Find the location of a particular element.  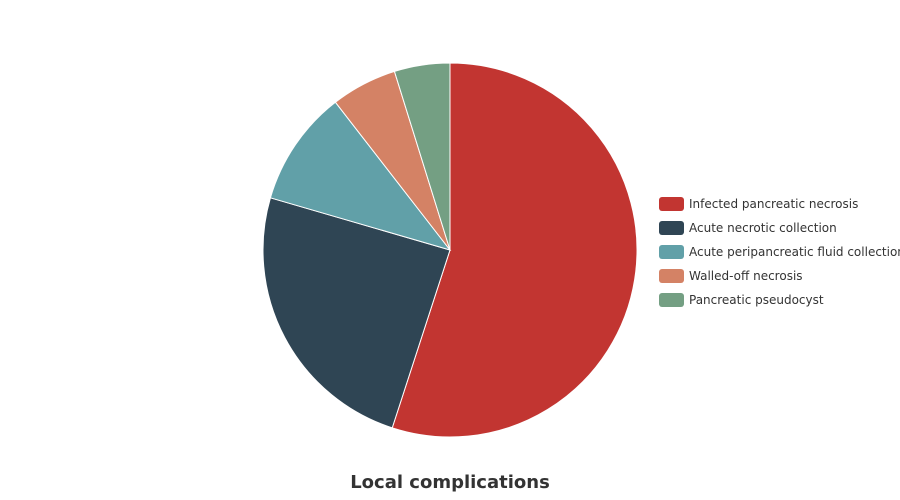

legend-label: Walled-off necrosis is located at coordinates (746, 276).